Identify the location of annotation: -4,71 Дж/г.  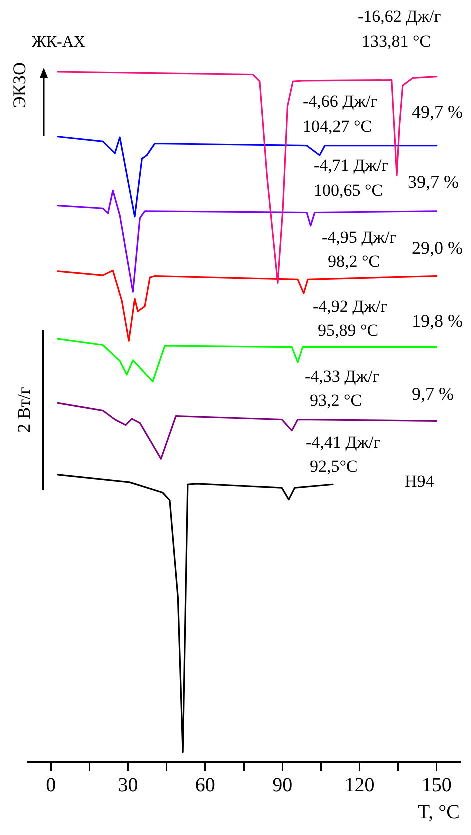
(351, 166).